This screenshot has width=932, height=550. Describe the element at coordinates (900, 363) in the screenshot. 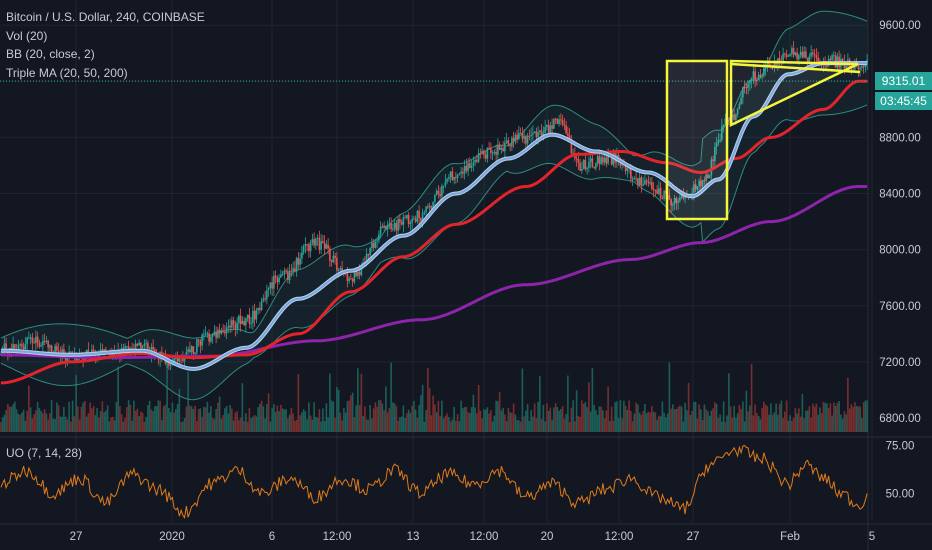

I see `price-tick-label: 7200.00` at that location.